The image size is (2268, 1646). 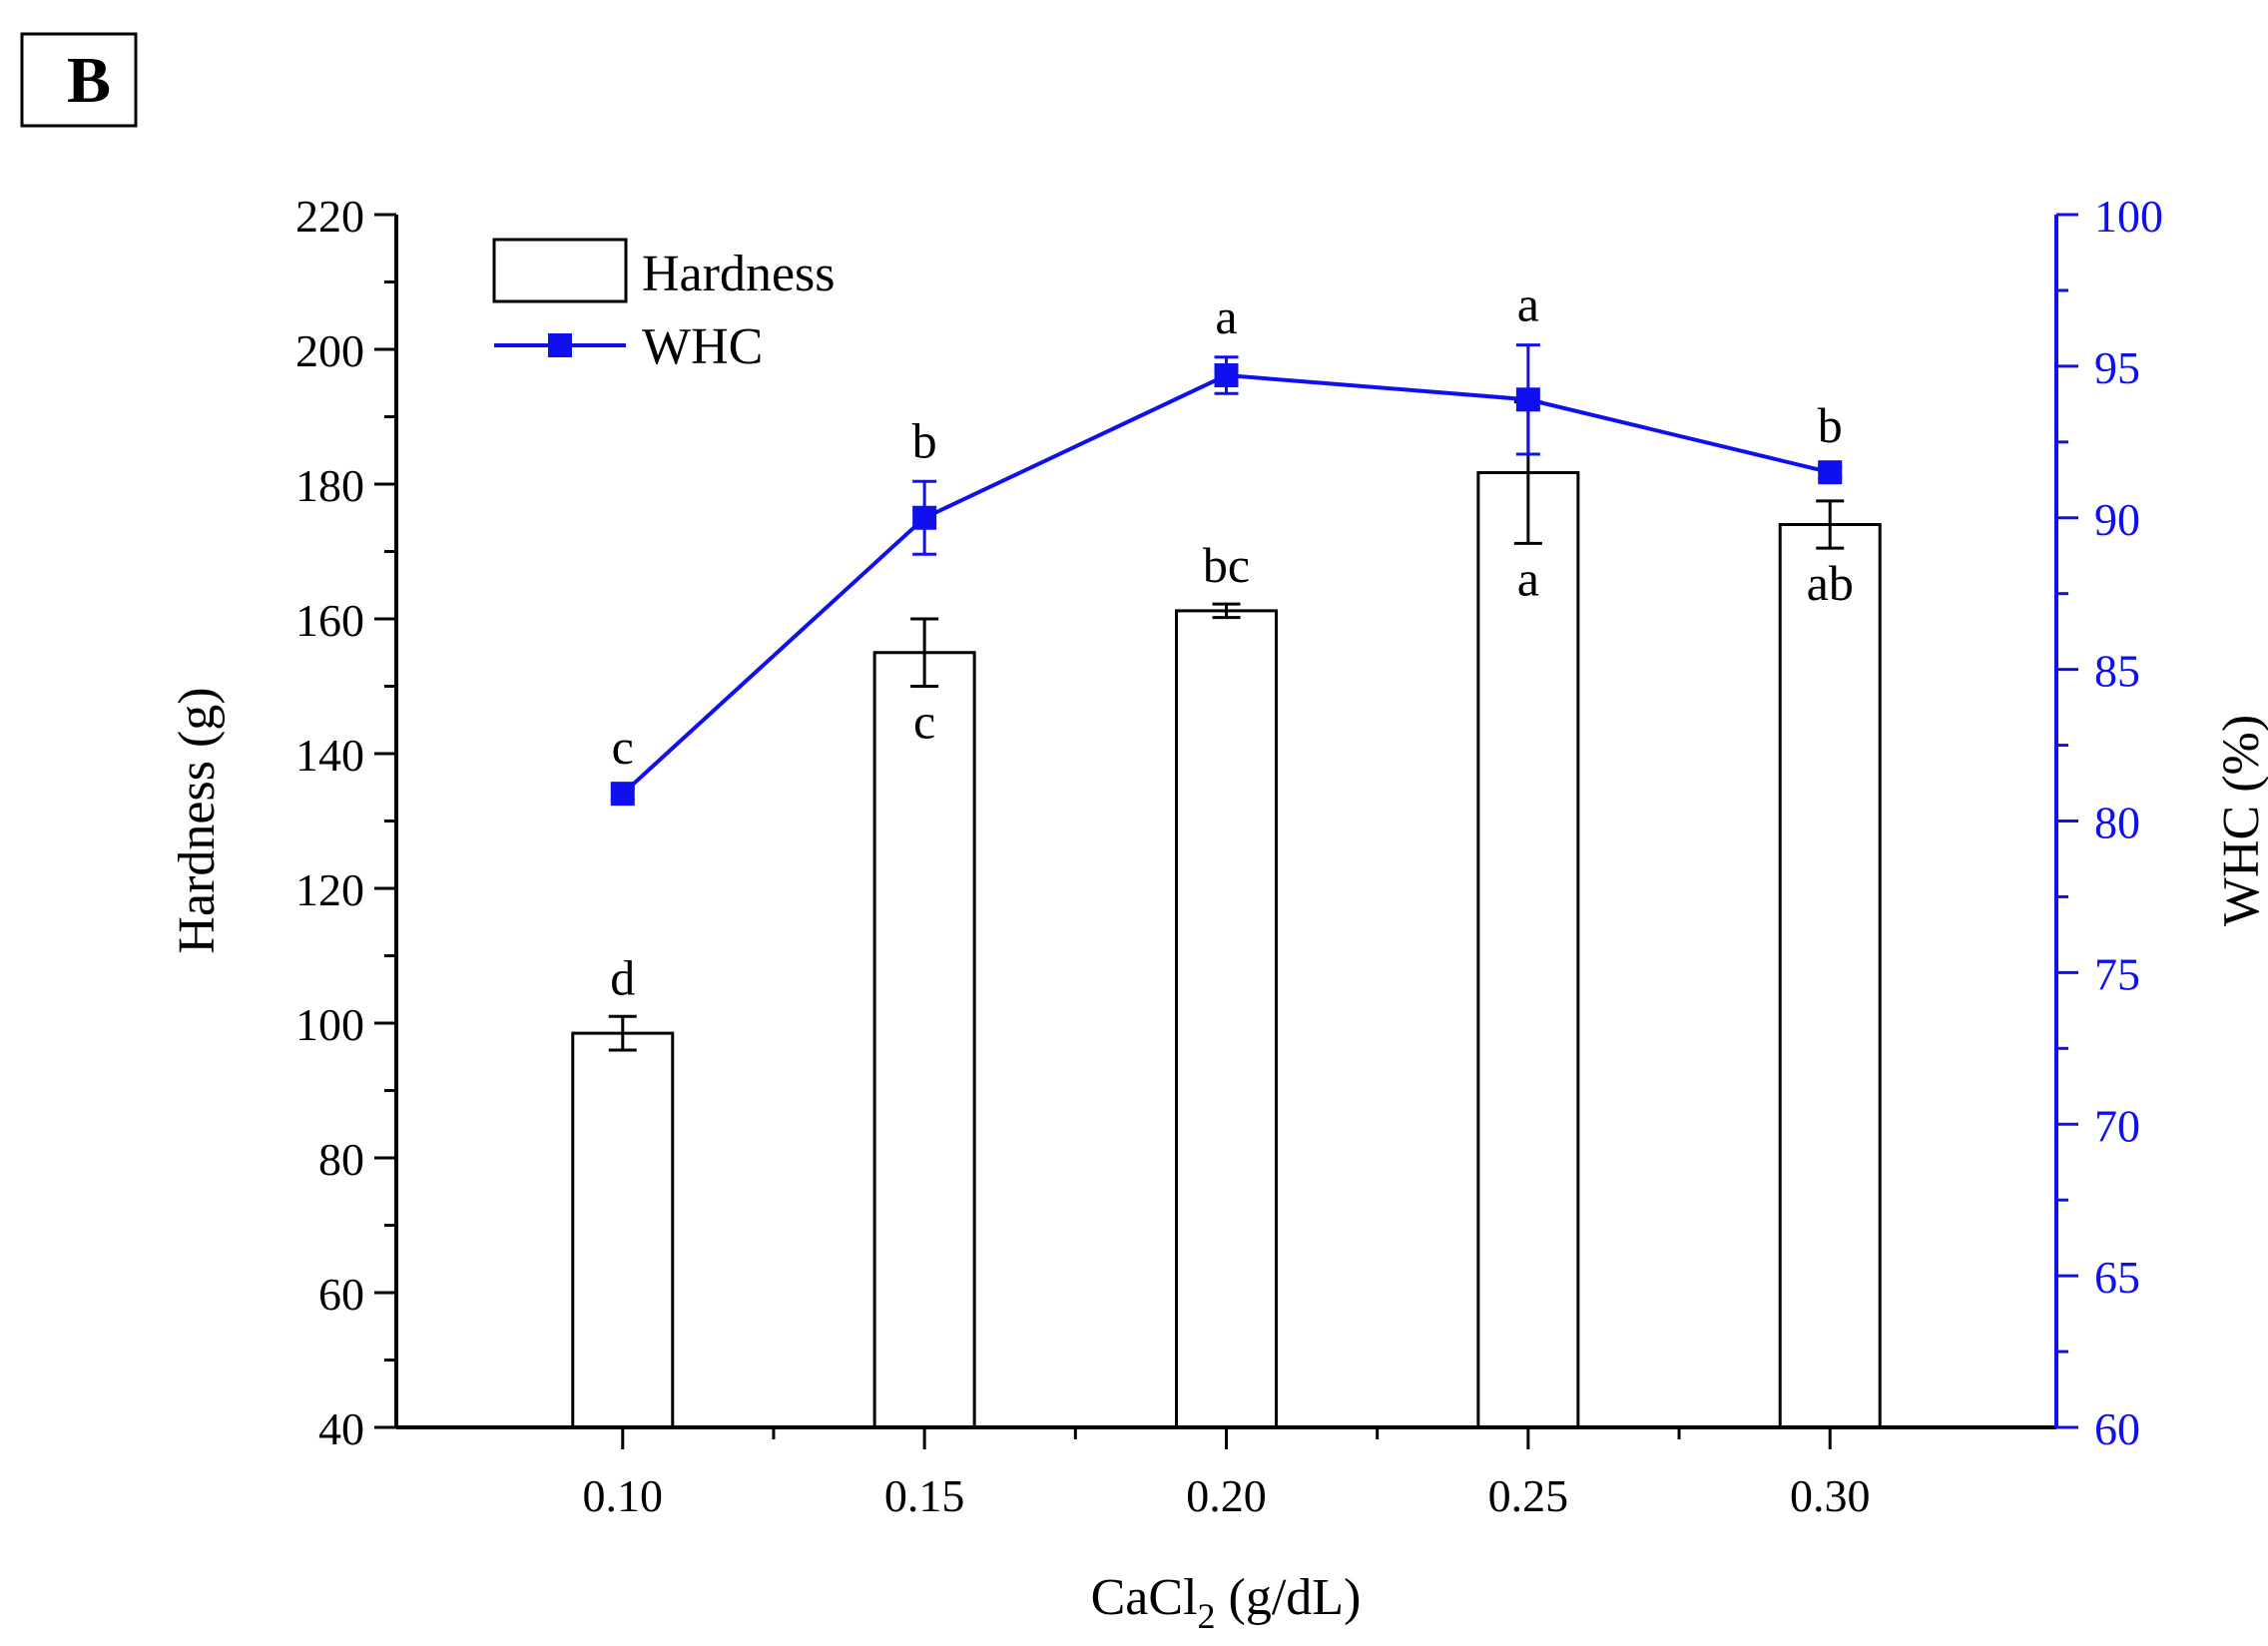 What do you see at coordinates (2240, 820) in the screenshot?
I see `right-axis-title: WHC (%)` at bounding box center [2240, 820].